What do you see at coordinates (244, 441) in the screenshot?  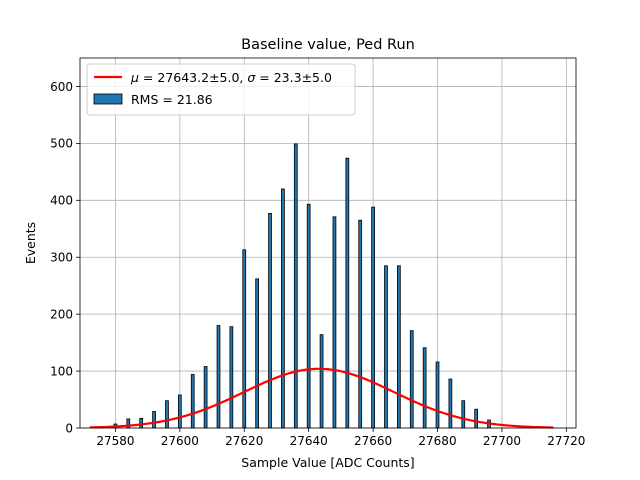 I see `x-tick-label: 27620` at bounding box center [244, 441].